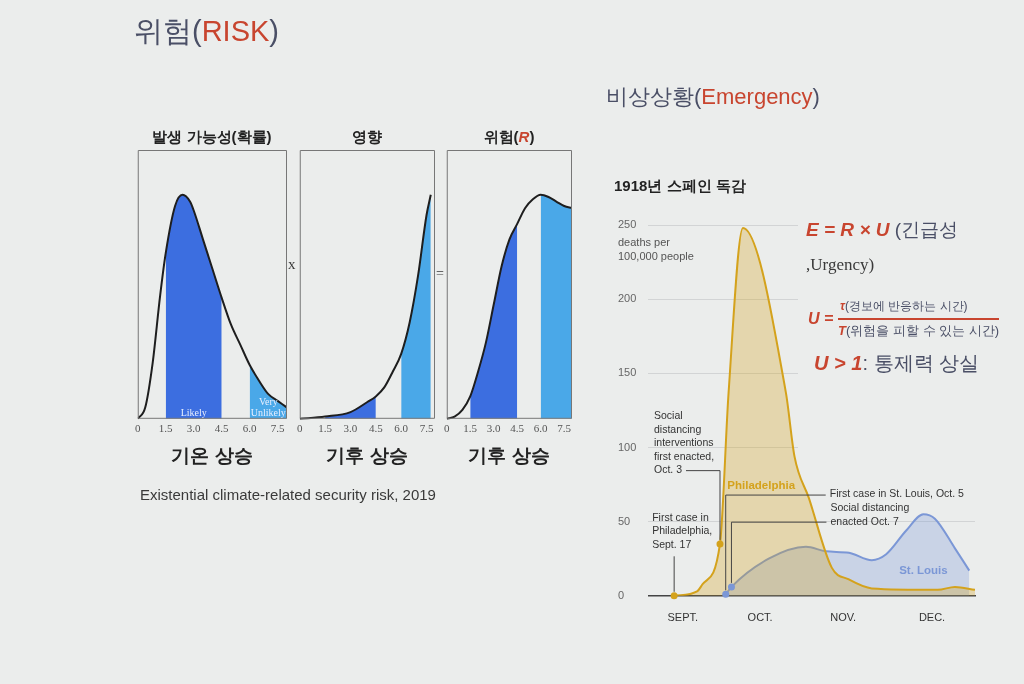 The image size is (1024, 684). What do you see at coordinates (840, 265) in the screenshot?
I see `annotation: ,Urgency)` at bounding box center [840, 265].